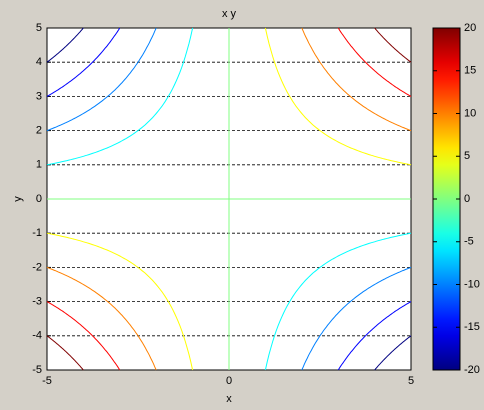 The image size is (484, 410). What do you see at coordinates (37, 302) in the screenshot?
I see `y-tick-label: -3` at bounding box center [37, 302].